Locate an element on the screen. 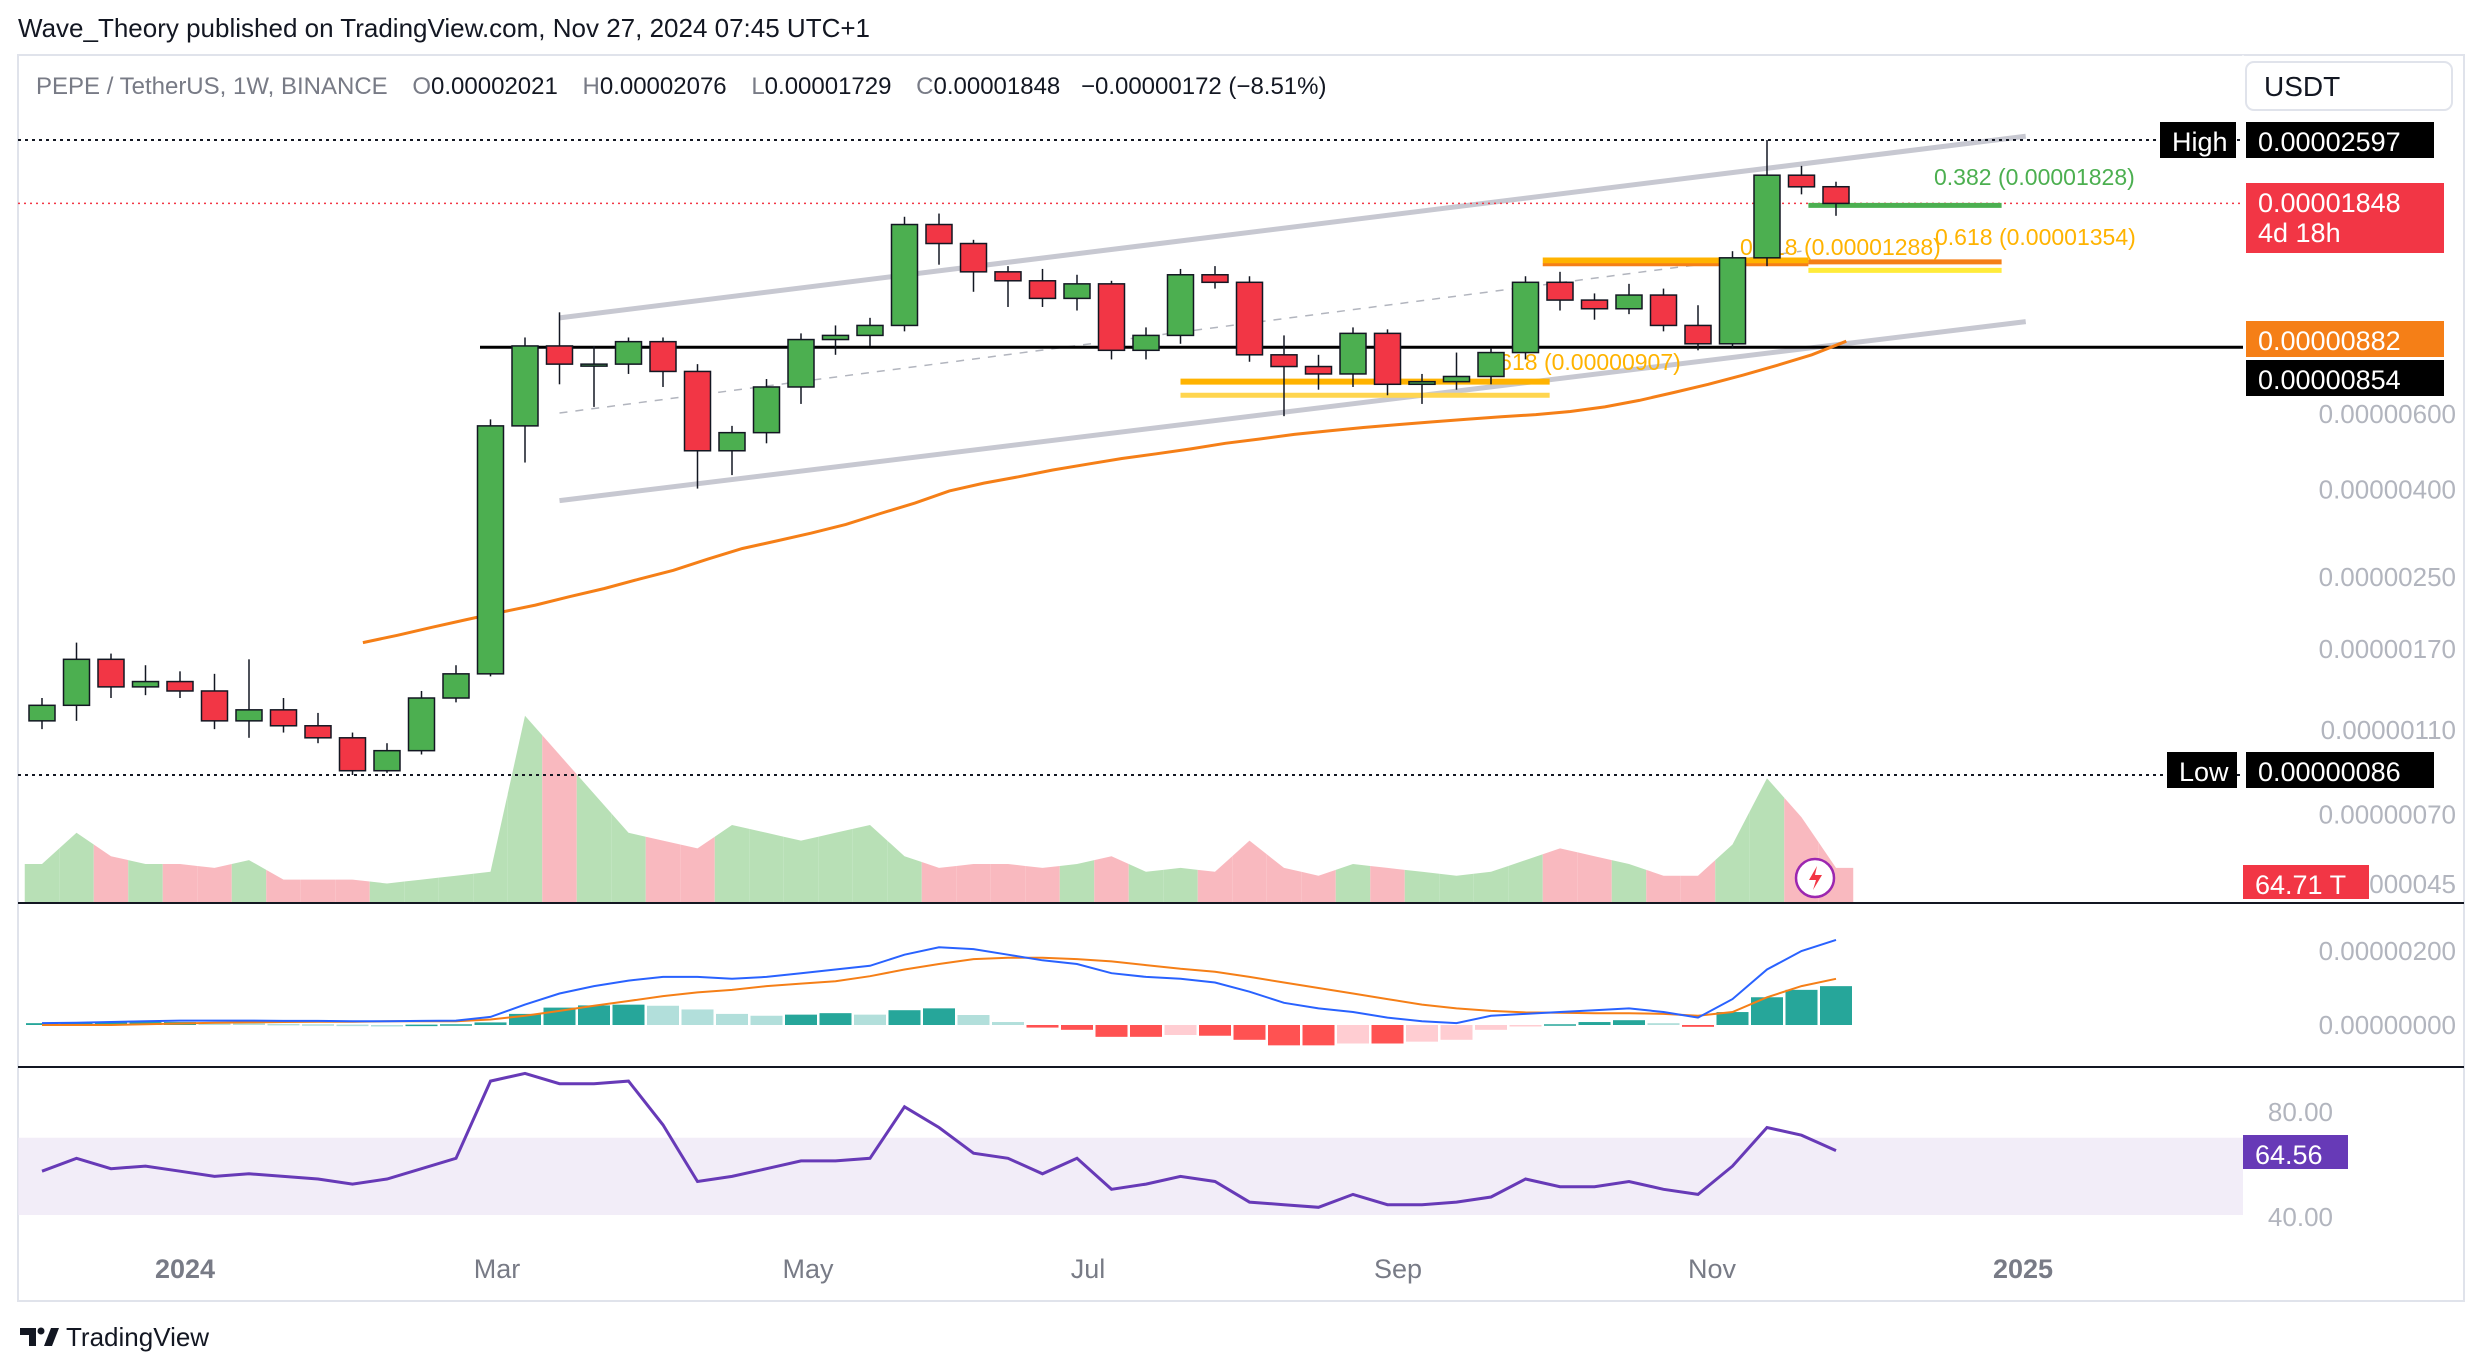 Image resolution: width=2482 pixels, height=1372 pixels. high-label-tag: High is located at coordinates (2198, 140).